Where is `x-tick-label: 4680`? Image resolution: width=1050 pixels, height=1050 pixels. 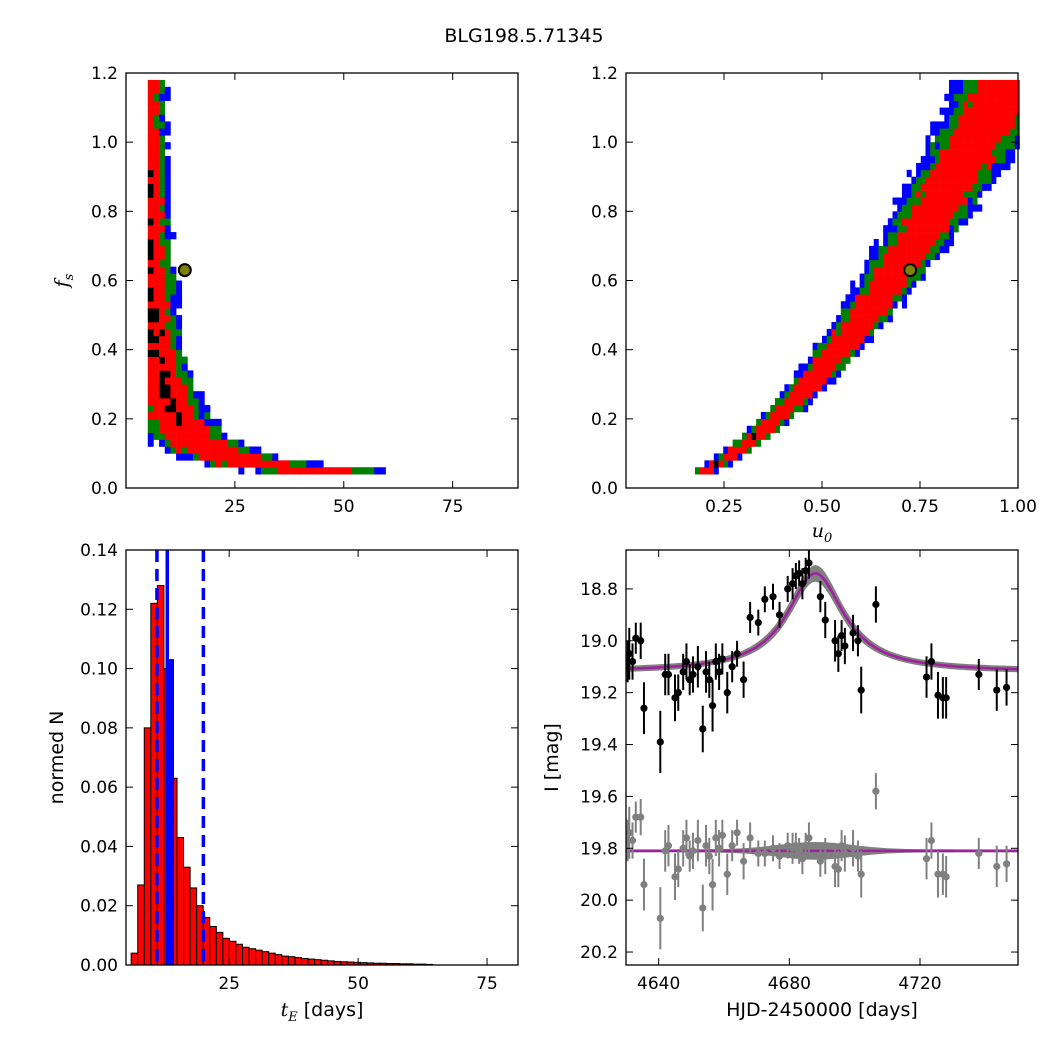
x-tick-label: 4680 is located at coordinates (789, 984).